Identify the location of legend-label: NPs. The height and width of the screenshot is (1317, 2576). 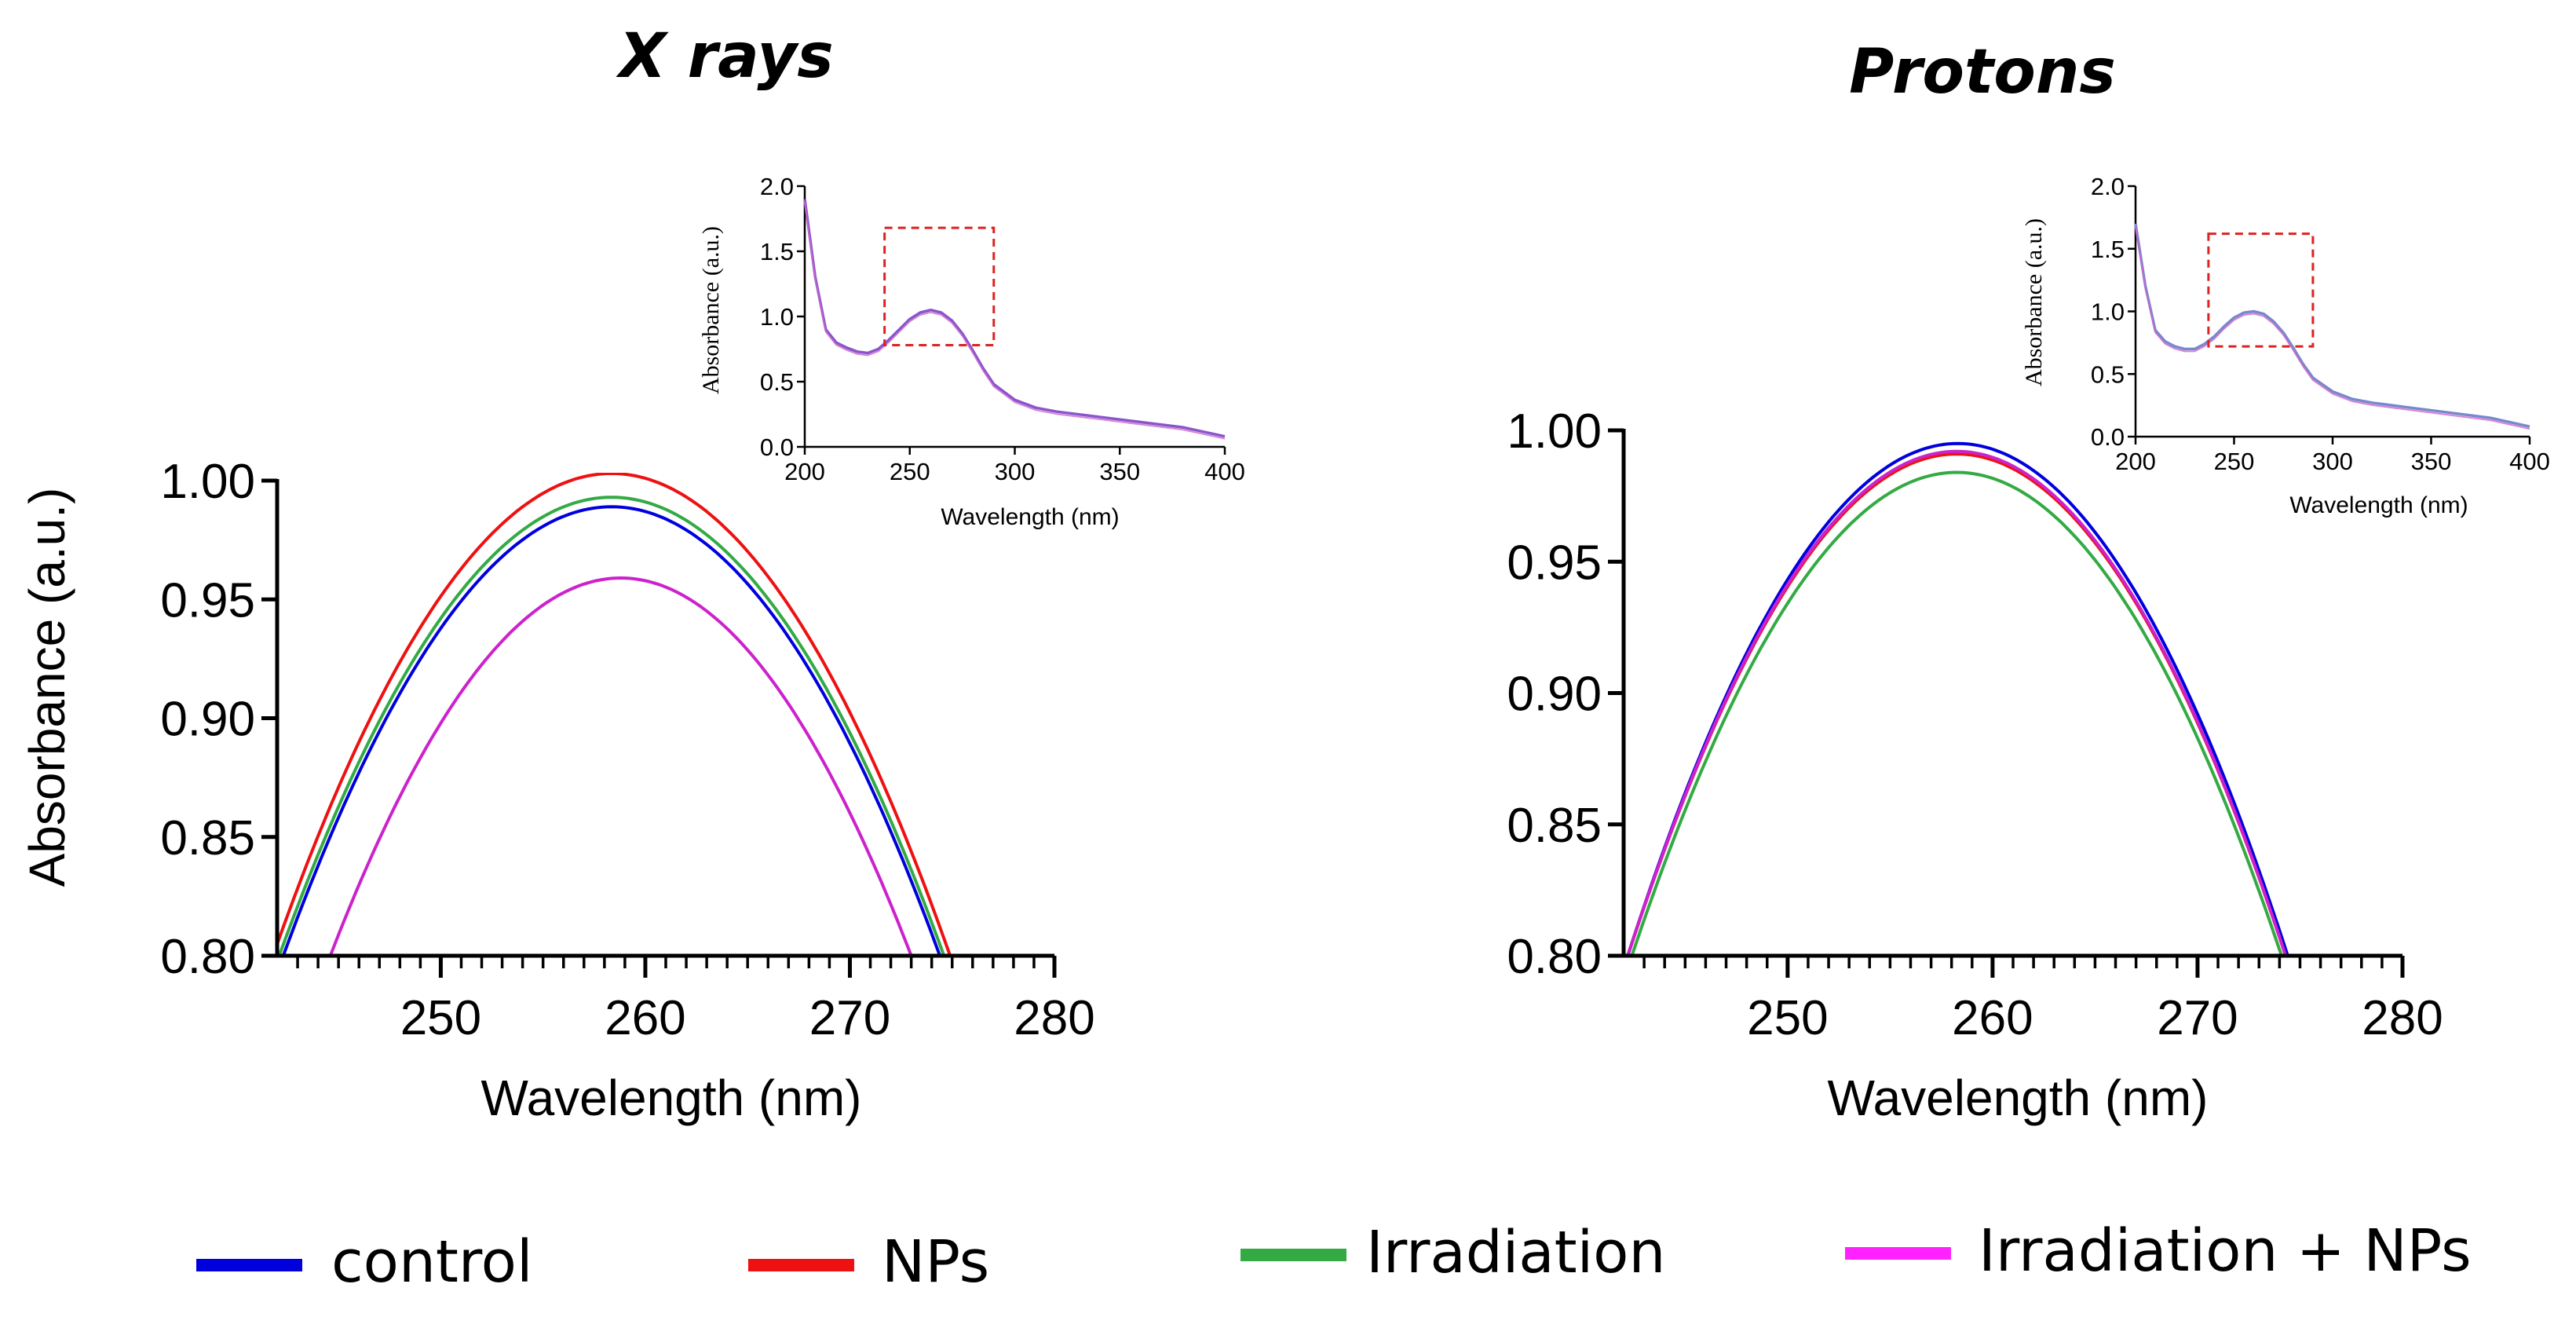
(935, 1262).